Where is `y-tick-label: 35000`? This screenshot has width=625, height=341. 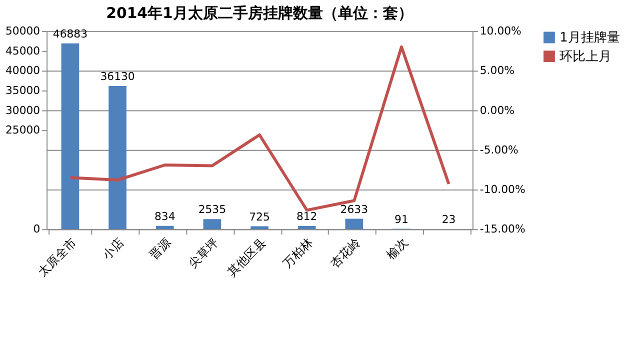 y-tick-label: 35000 is located at coordinates (23, 90).